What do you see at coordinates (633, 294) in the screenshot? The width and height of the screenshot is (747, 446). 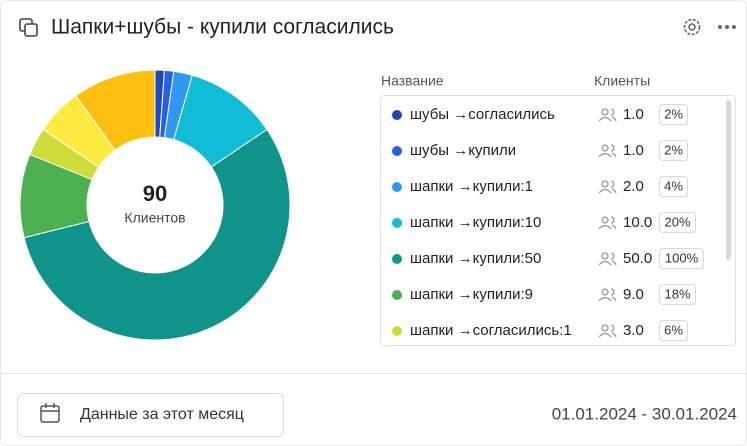 I see `legend-value: 9.0` at bounding box center [633, 294].